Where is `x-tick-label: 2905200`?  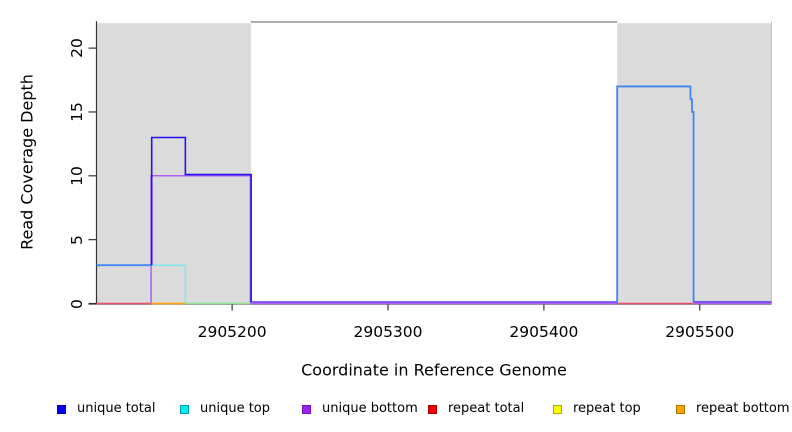
x-tick-label: 2905200 is located at coordinates (232, 332).